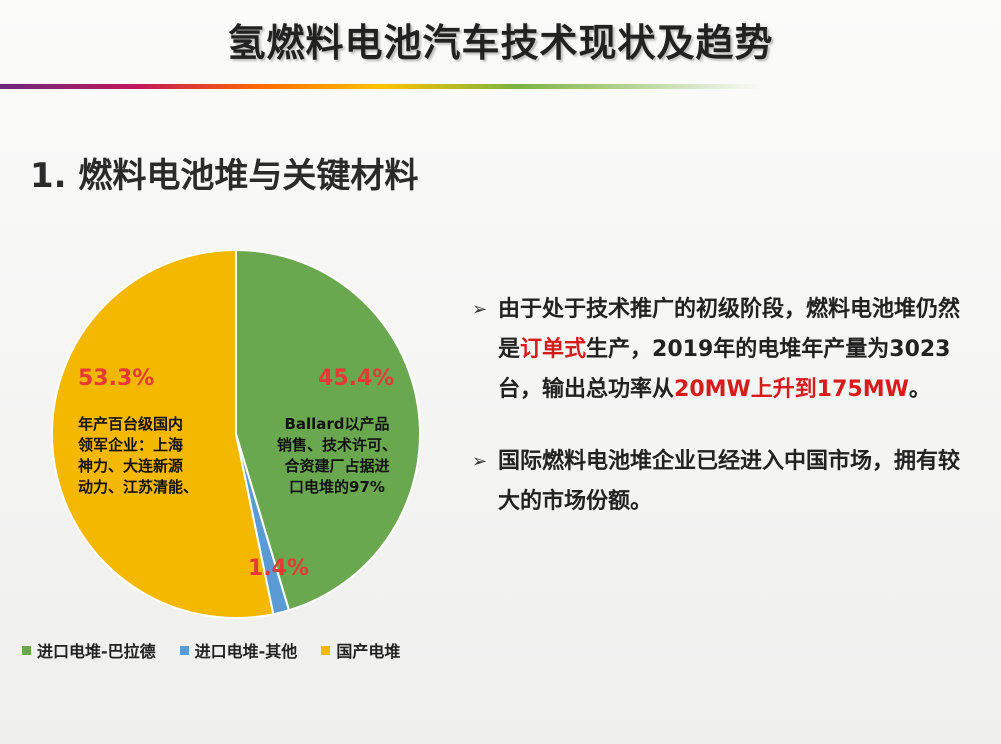 This screenshot has width=1001, height=744. What do you see at coordinates (337, 487) in the screenshot?
I see `annotation-line: 口电堆的97%` at bounding box center [337, 487].